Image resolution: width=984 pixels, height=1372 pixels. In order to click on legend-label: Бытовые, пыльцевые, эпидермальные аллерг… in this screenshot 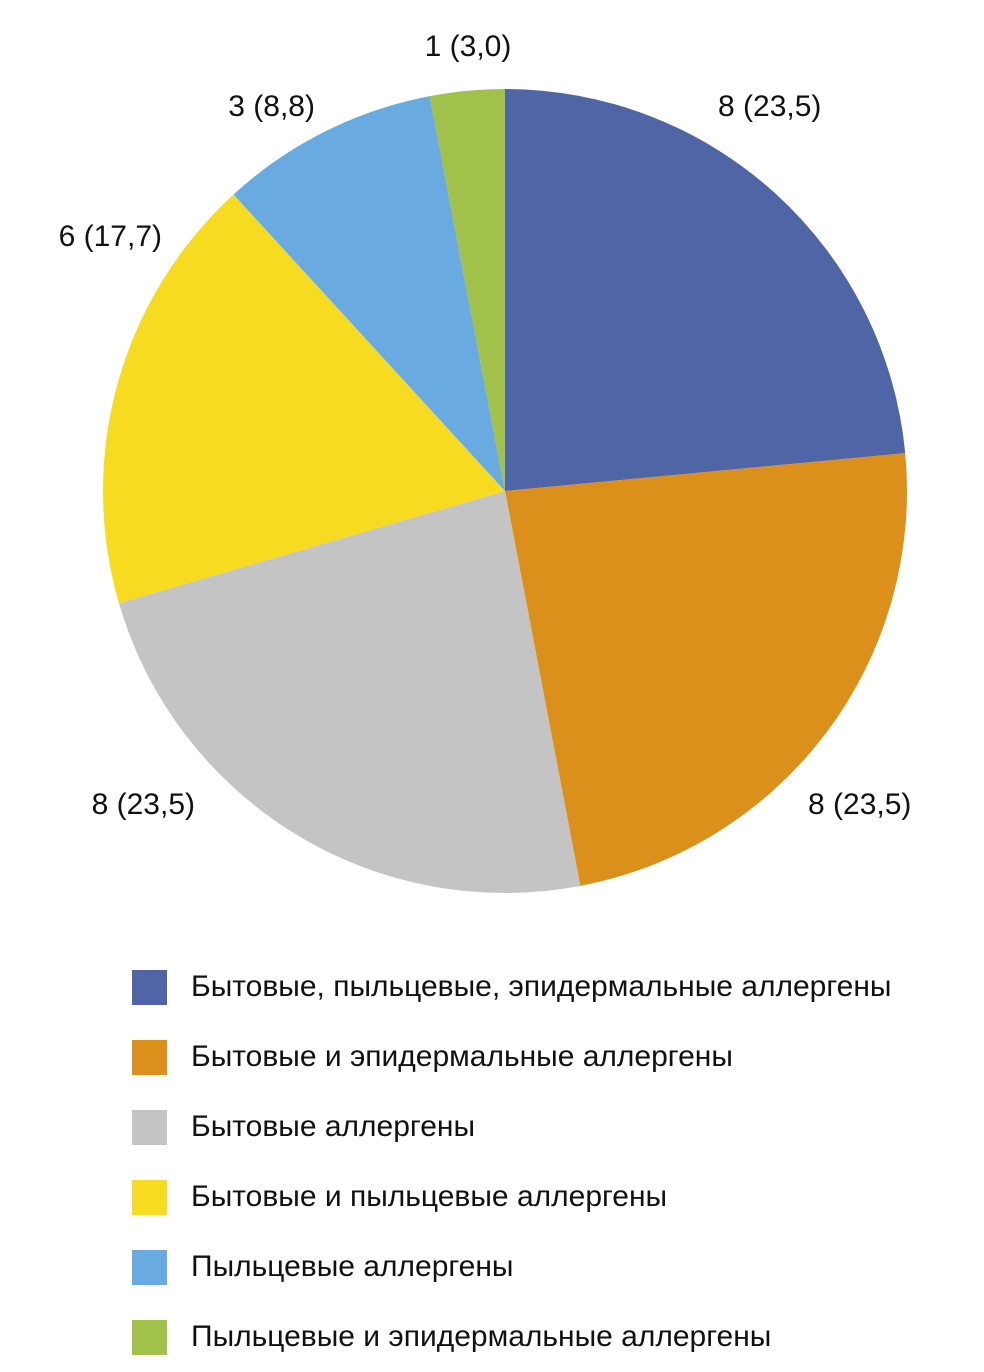, I will do `click(541, 986)`.